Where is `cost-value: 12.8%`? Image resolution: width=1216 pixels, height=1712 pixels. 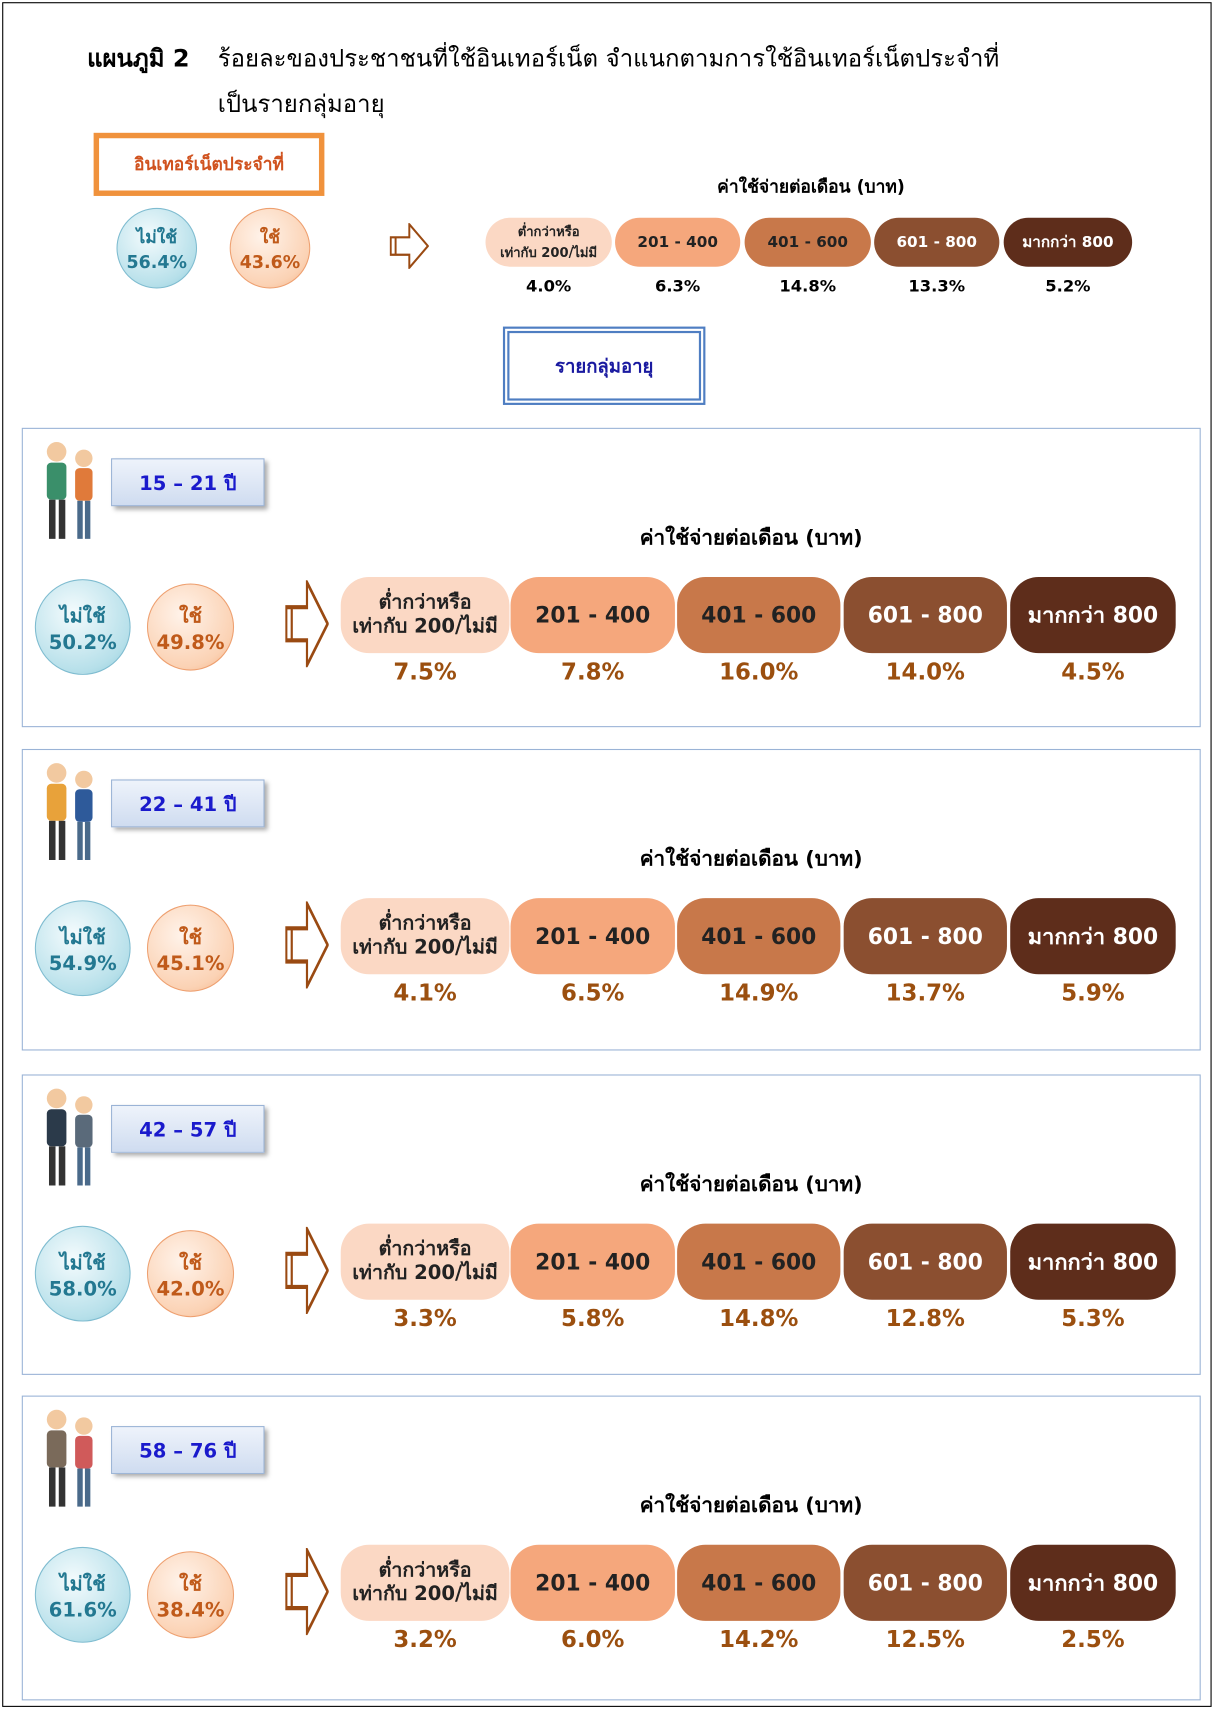
cost-value: 12.8% is located at coordinates (925, 1318).